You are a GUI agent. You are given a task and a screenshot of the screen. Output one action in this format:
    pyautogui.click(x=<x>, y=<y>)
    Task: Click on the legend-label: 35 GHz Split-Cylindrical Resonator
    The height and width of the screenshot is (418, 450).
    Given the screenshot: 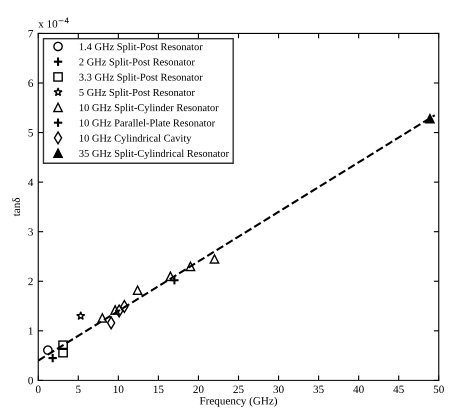 What is the action you would take?
    pyautogui.click(x=154, y=155)
    